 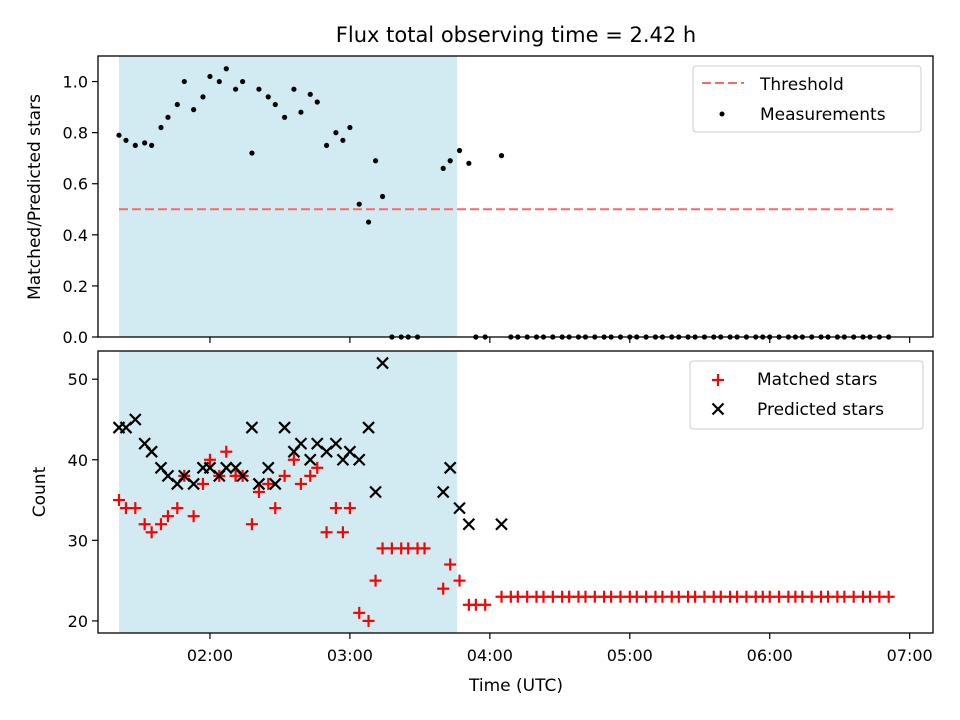 I want to click on y-tick-label: 40, so click(x=78, y=460).